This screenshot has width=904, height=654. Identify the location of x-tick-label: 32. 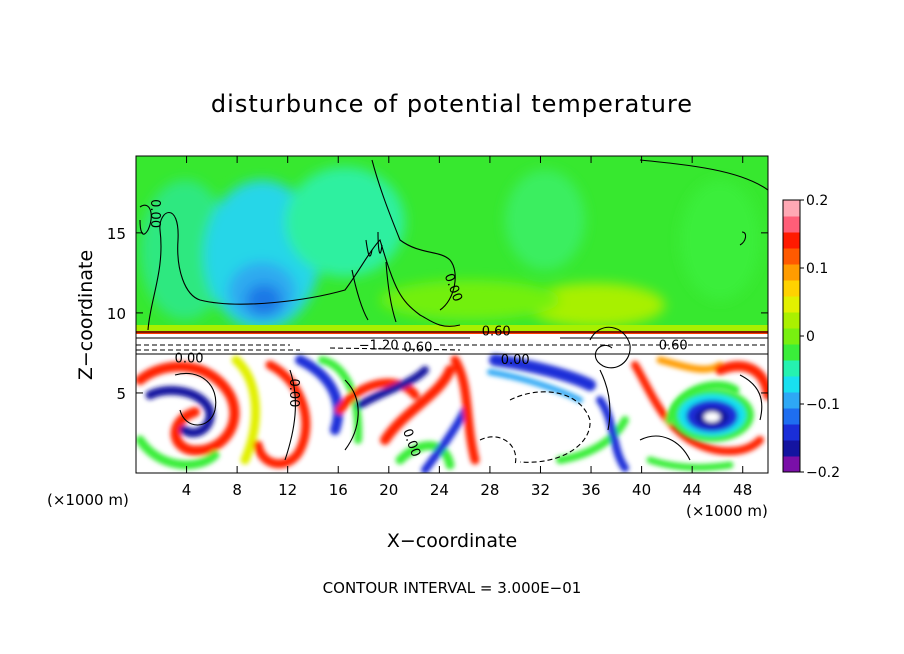
(540, 490).